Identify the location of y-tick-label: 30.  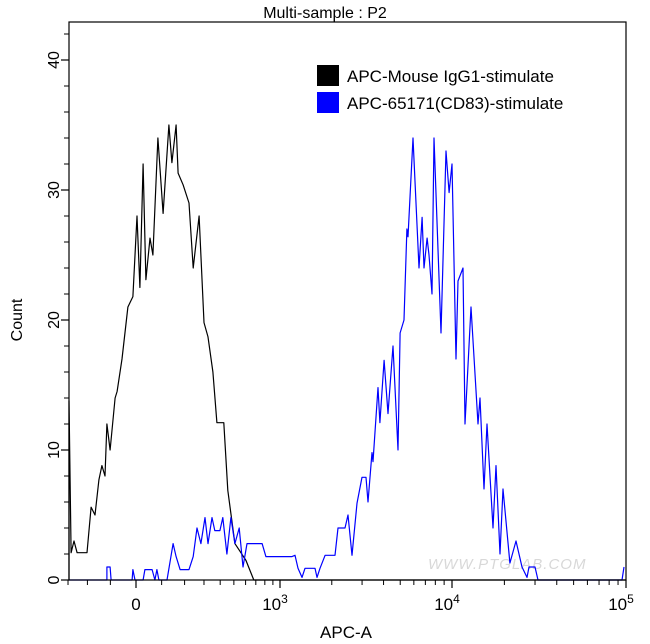
(54, 190).